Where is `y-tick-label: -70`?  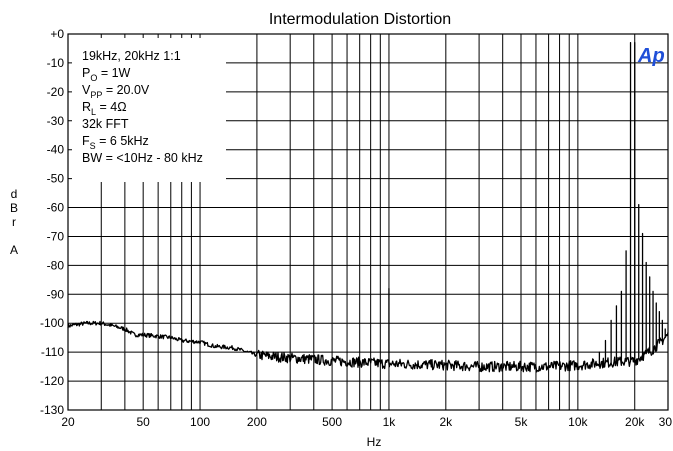 y-tick-label: -70 is located at coordinates (56, 236).